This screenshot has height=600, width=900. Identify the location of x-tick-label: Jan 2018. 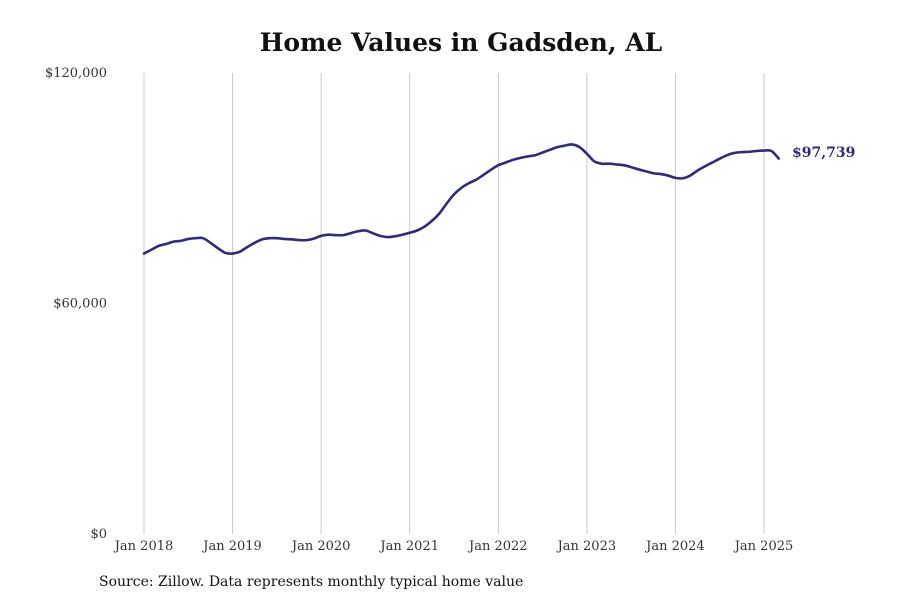
(143, 546).